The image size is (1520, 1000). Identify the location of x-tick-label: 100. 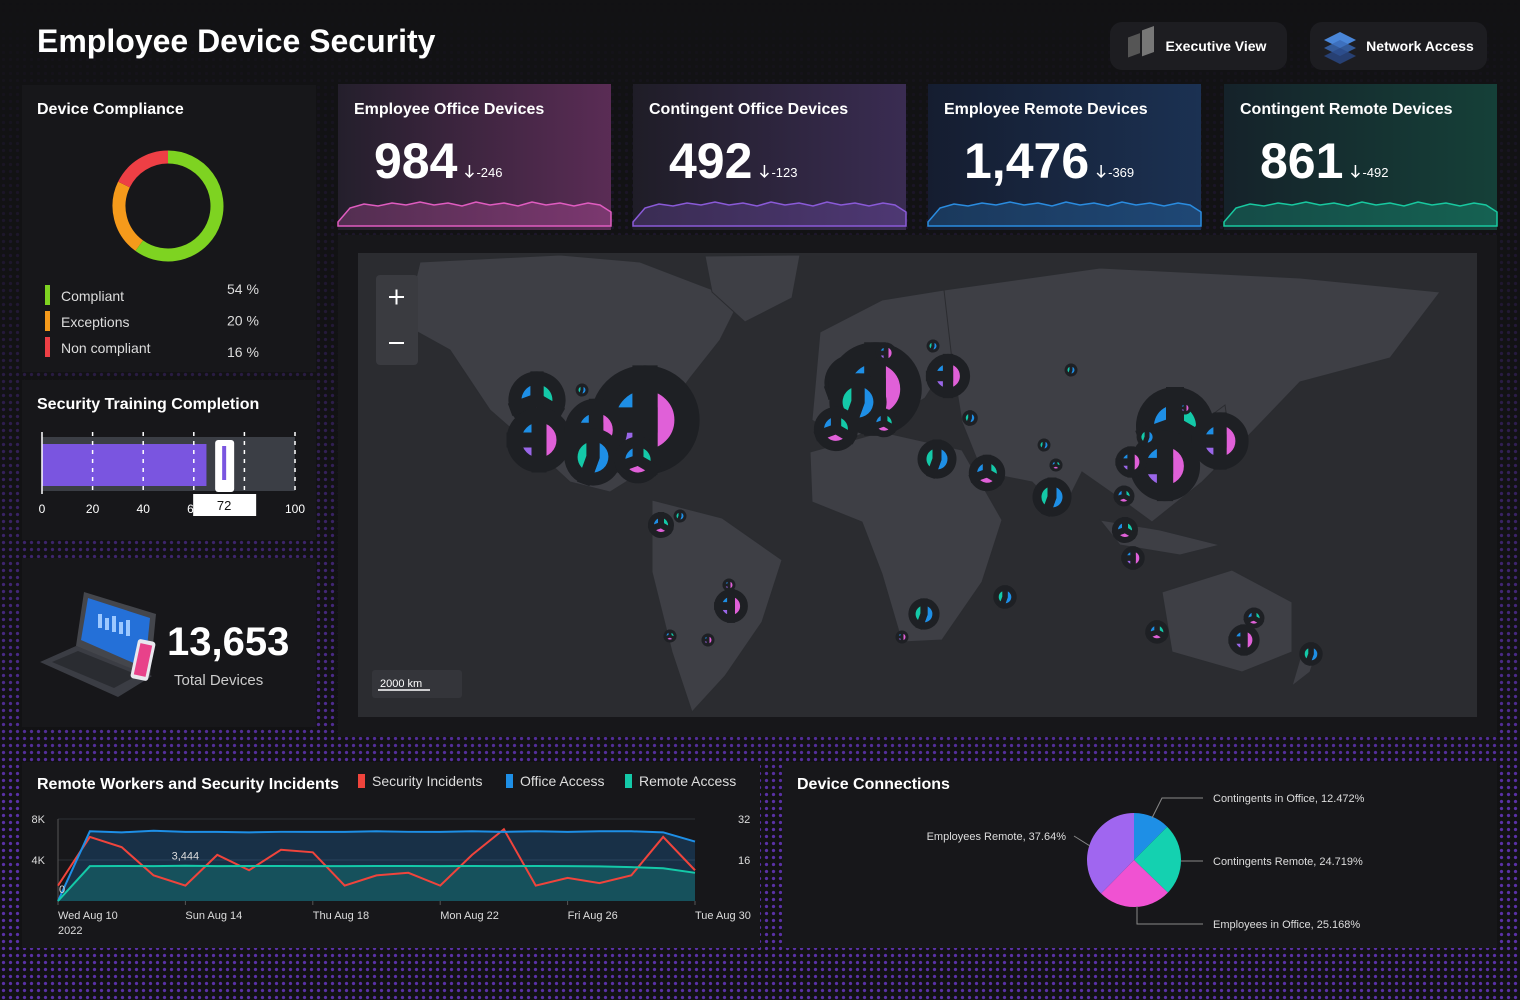
(295, 509).